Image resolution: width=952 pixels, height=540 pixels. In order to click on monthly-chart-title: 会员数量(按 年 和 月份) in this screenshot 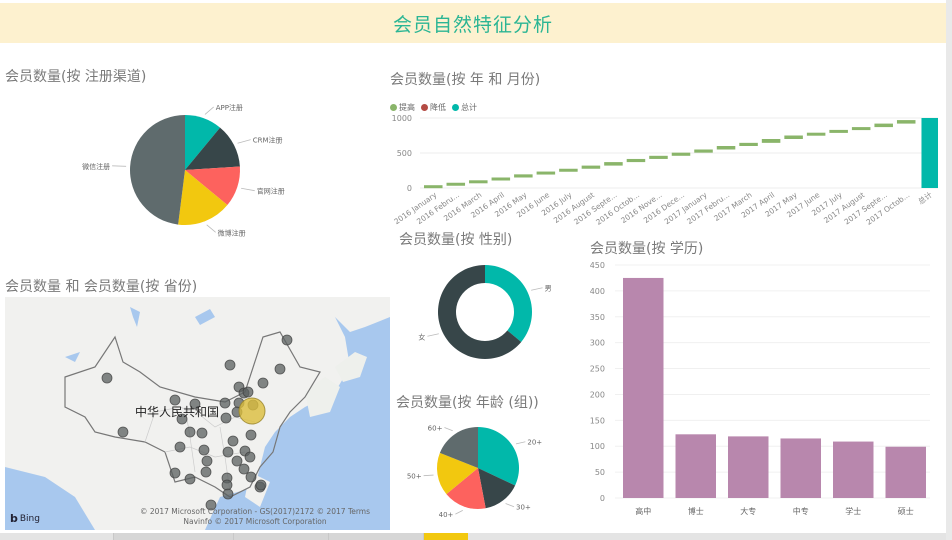, I will do `click(465, 80)`.